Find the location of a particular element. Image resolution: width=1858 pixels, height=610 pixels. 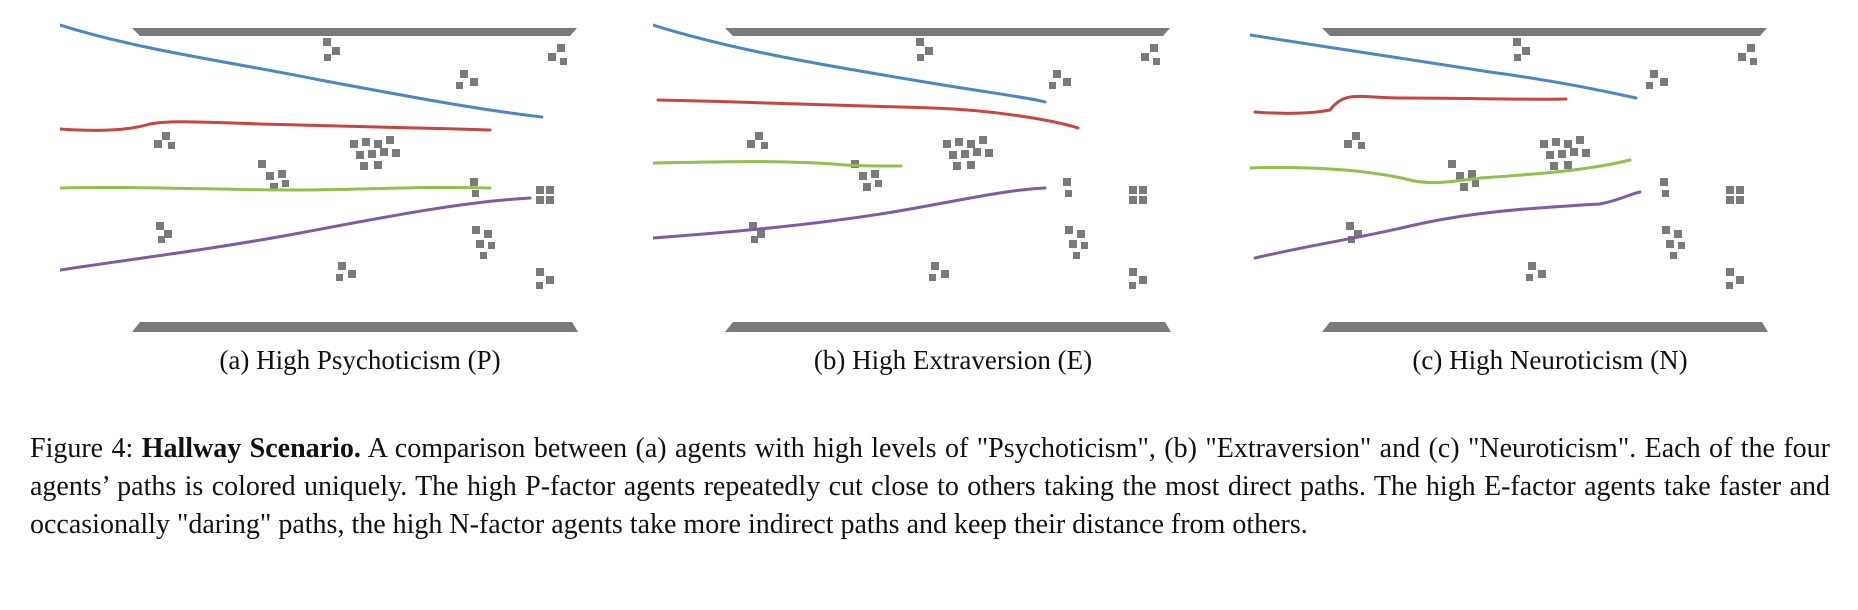

hallway-plot-c is located at coordinates (1509, 180).